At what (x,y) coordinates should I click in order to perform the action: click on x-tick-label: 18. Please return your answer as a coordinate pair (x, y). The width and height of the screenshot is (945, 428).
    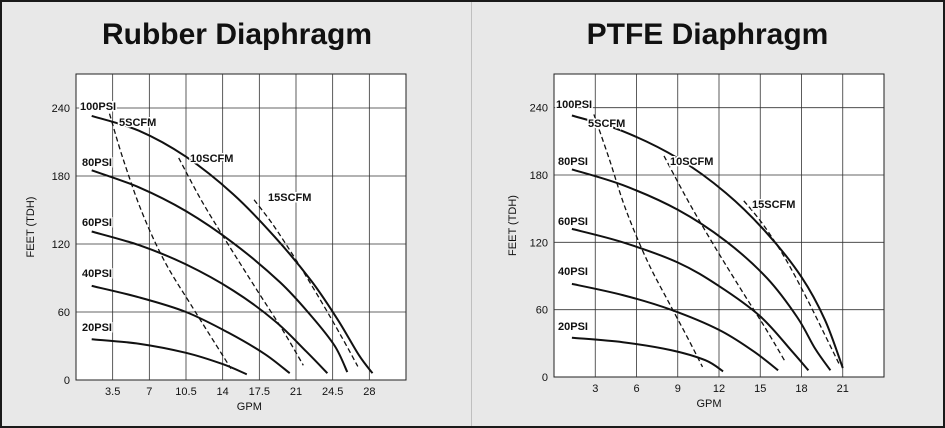
    Looking at the image, I should click on (801, 389).